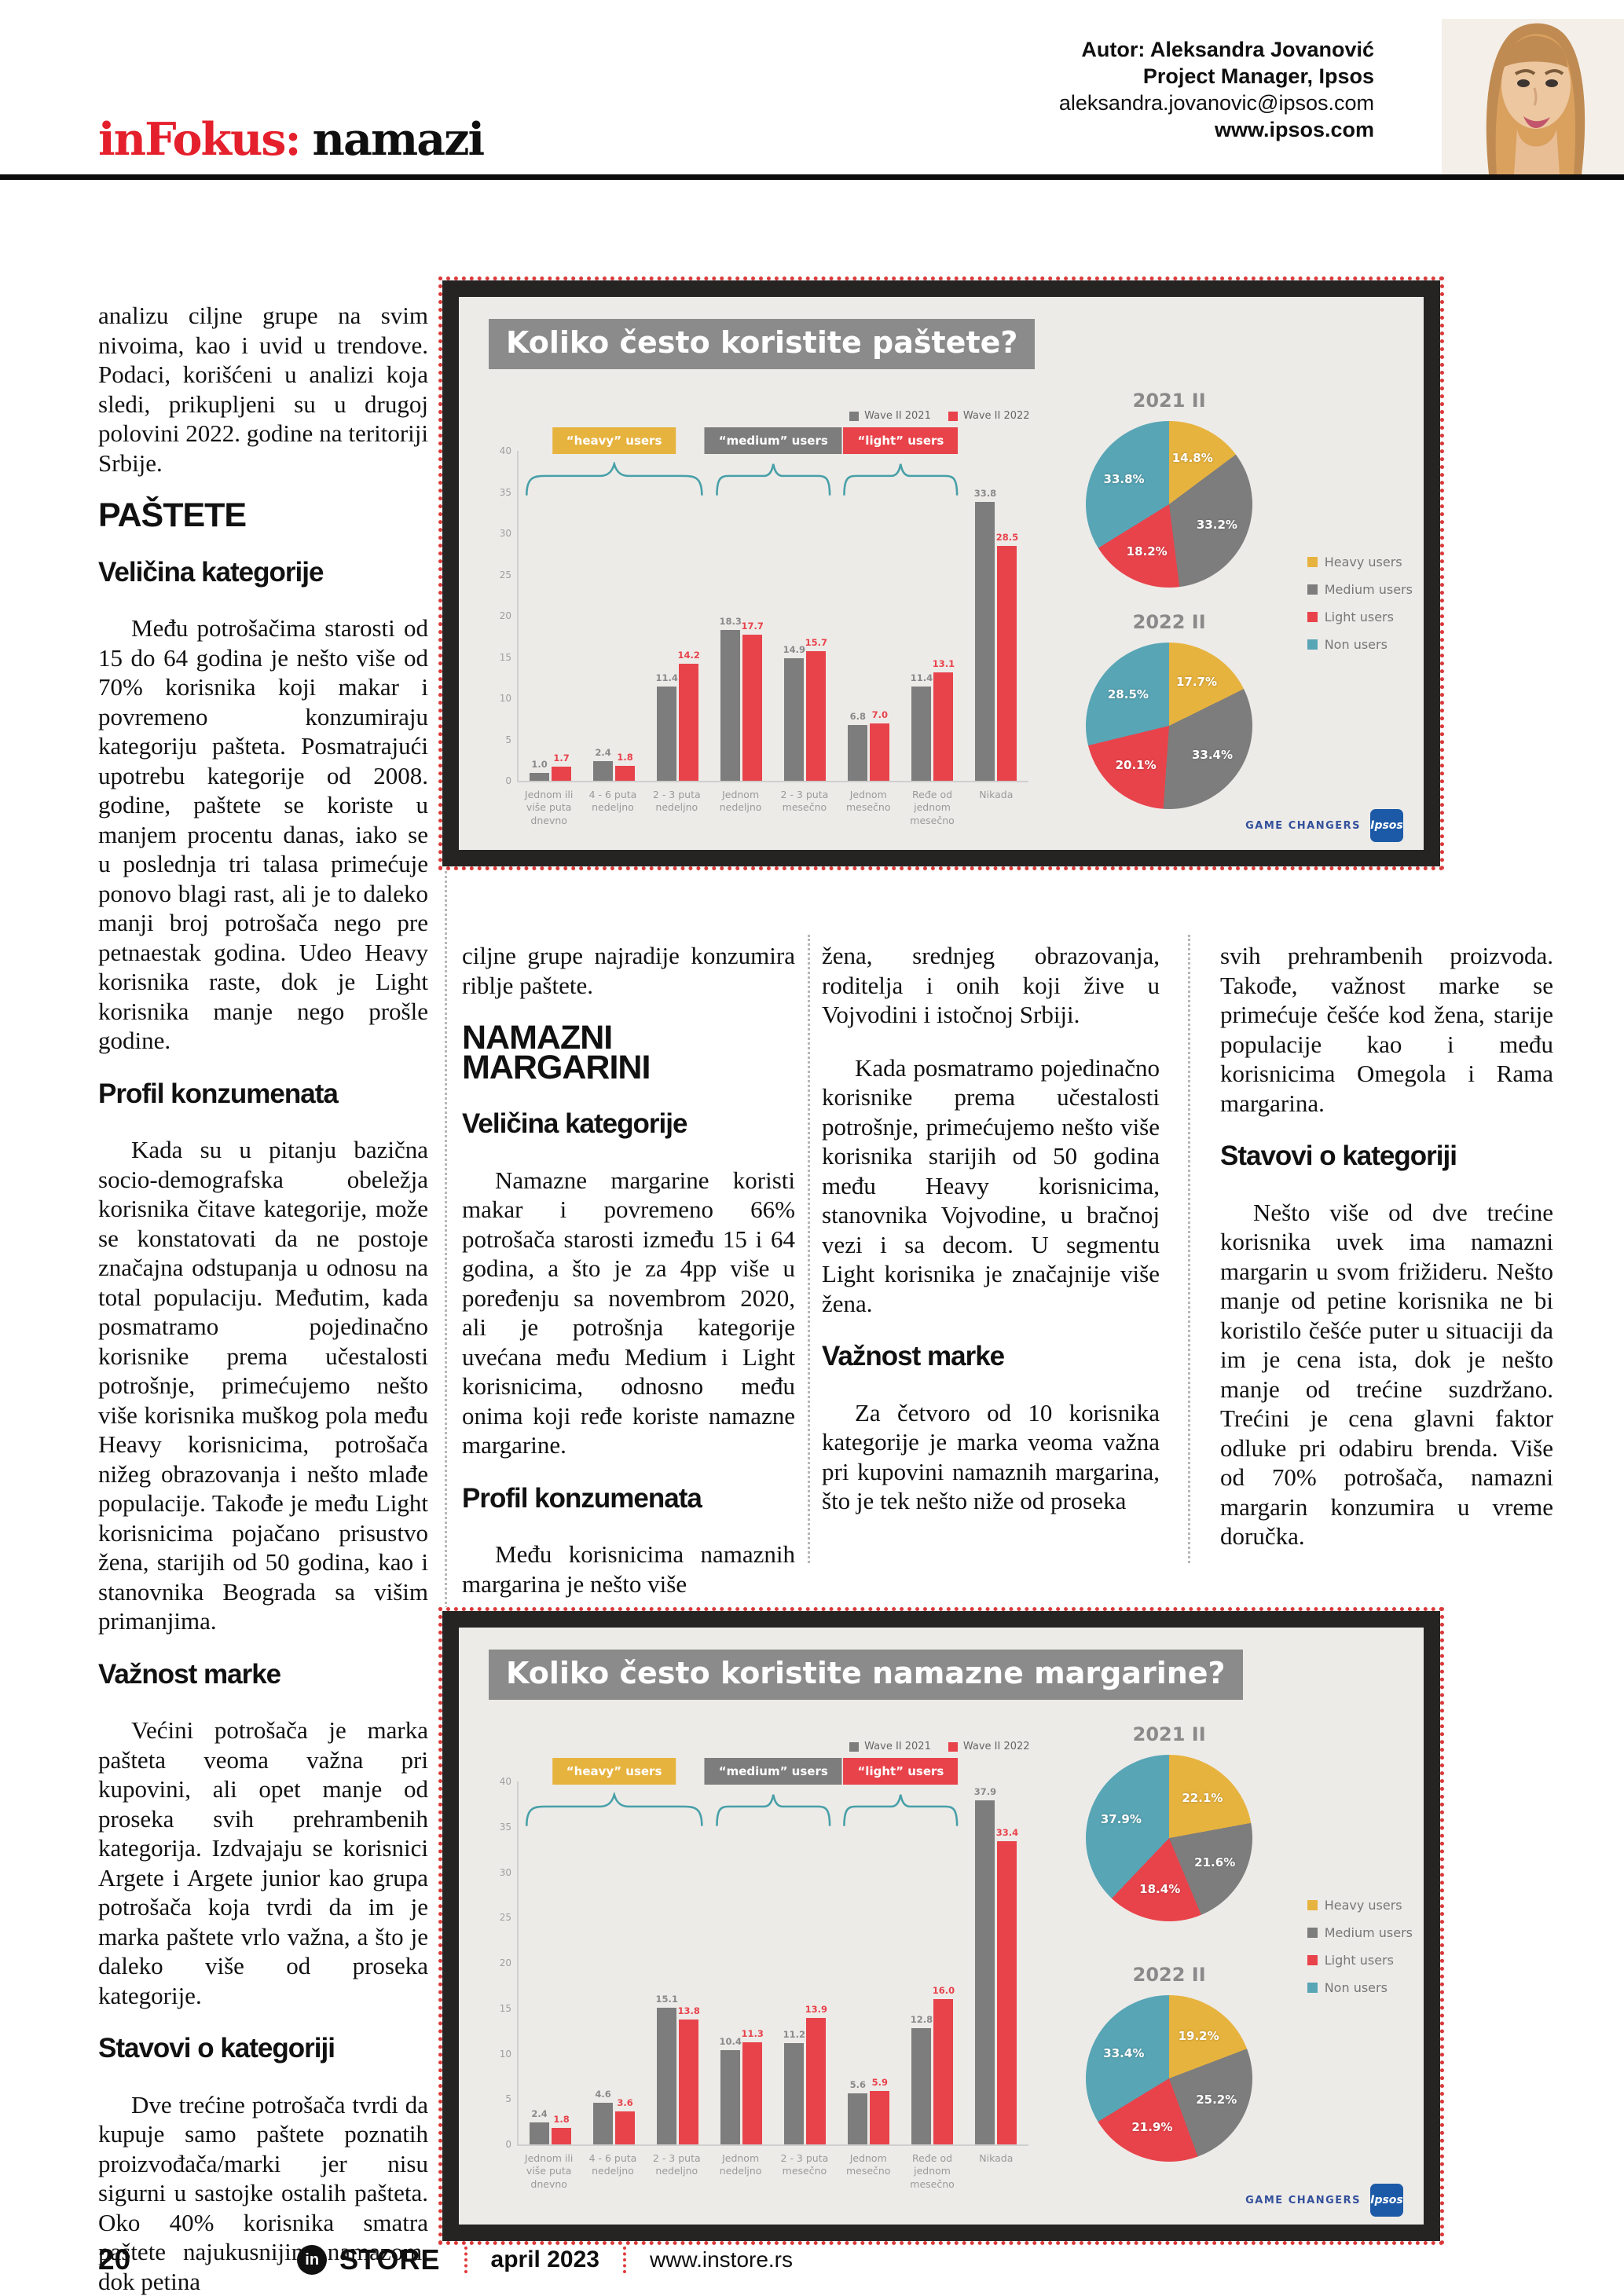  I want to click on pie-title: 2021 II, so click(1169, 1734).